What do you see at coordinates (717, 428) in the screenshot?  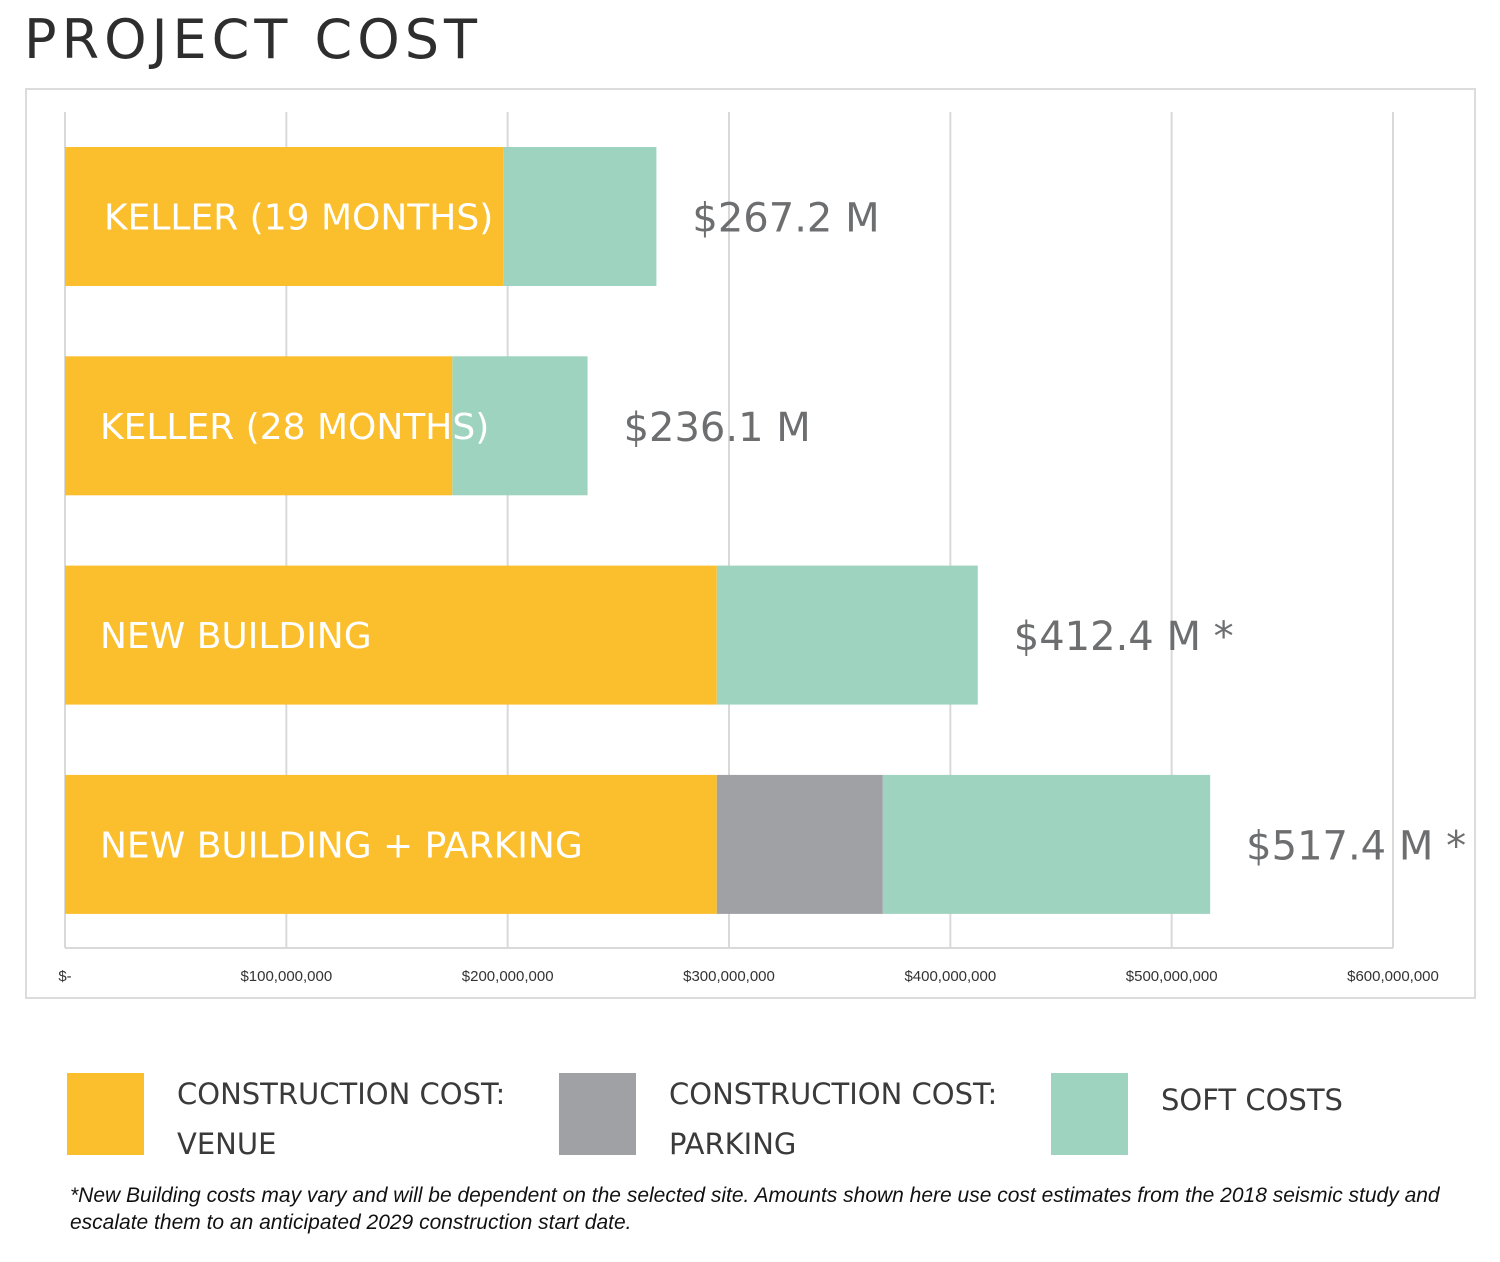 I see `total-label-1: $236.1 M` at bounding box center [717, 428].